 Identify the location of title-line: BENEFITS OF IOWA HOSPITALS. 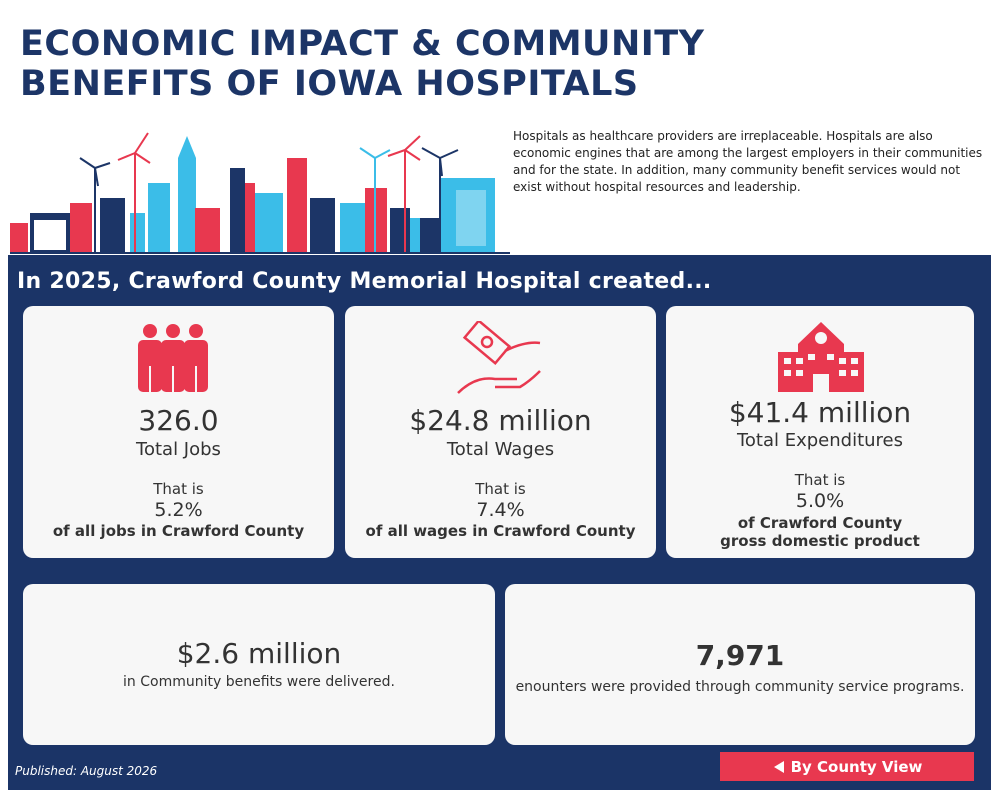
(329, 84).